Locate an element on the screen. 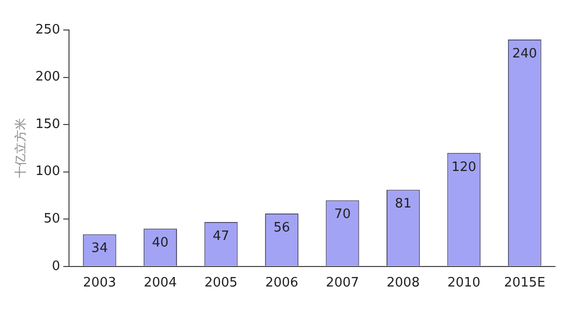 The image size is (581, 324). x-tick-label: 2006 is located at coordinates (281, 283).